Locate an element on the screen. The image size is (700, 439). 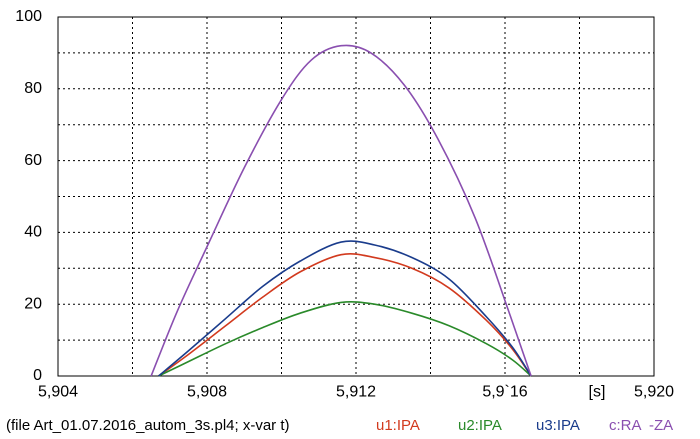
x-unit-label: [s] is located at coordinates (597, 391).